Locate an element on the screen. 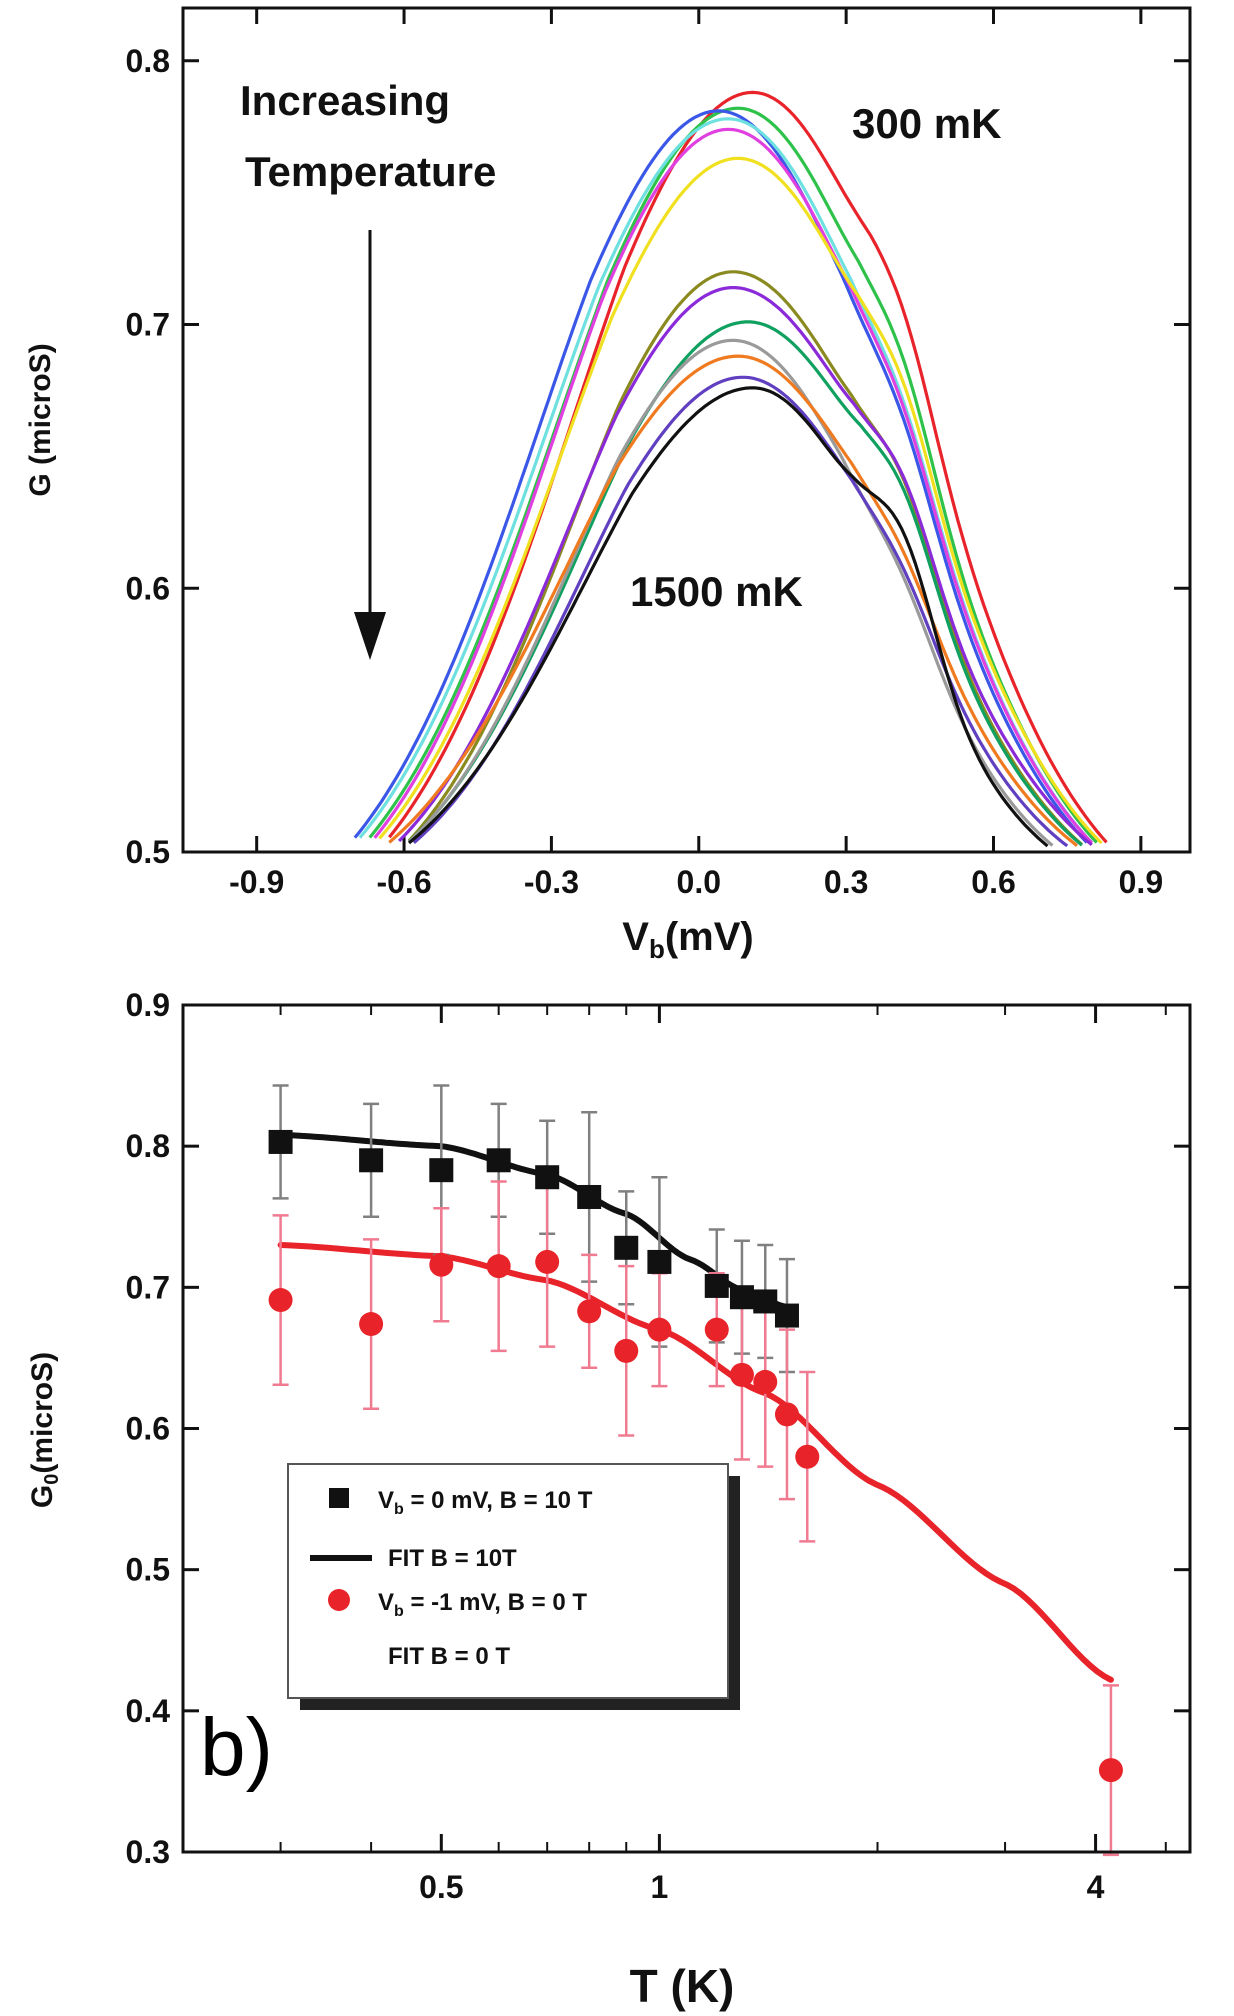 The height and width of the screenshot is (2016, 1234). bottom-y-tick-label: 0.7 is located at coordinates (148, 1287).